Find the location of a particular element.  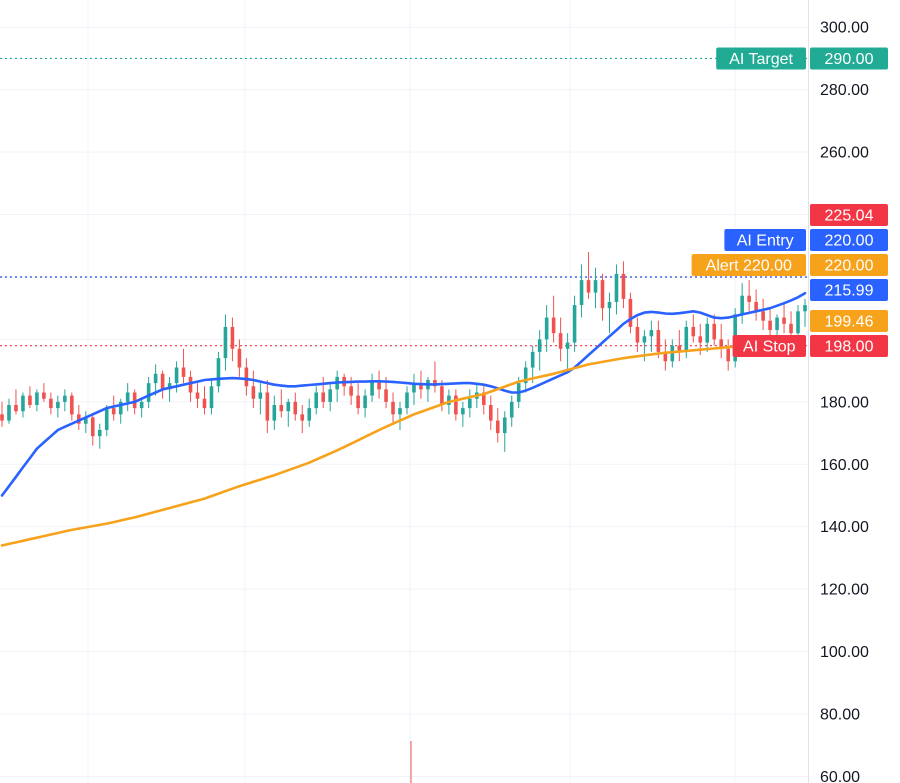

level-label-alert-box is located at coordinates (748, 265).